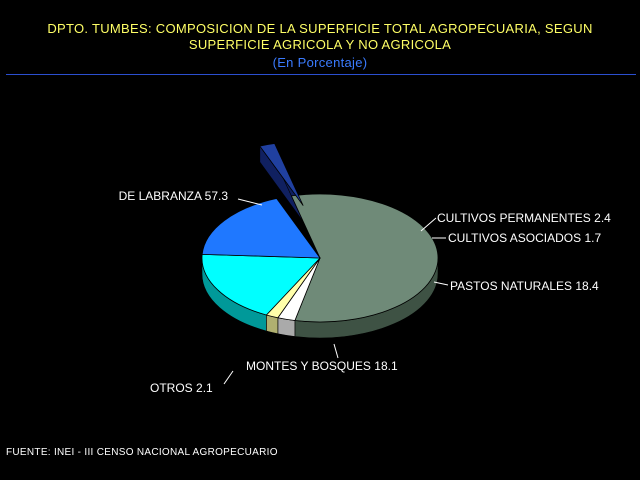  I want to click on slice-label: CULTIVOS ASOCIADOS 1.7, so click(524, 238).